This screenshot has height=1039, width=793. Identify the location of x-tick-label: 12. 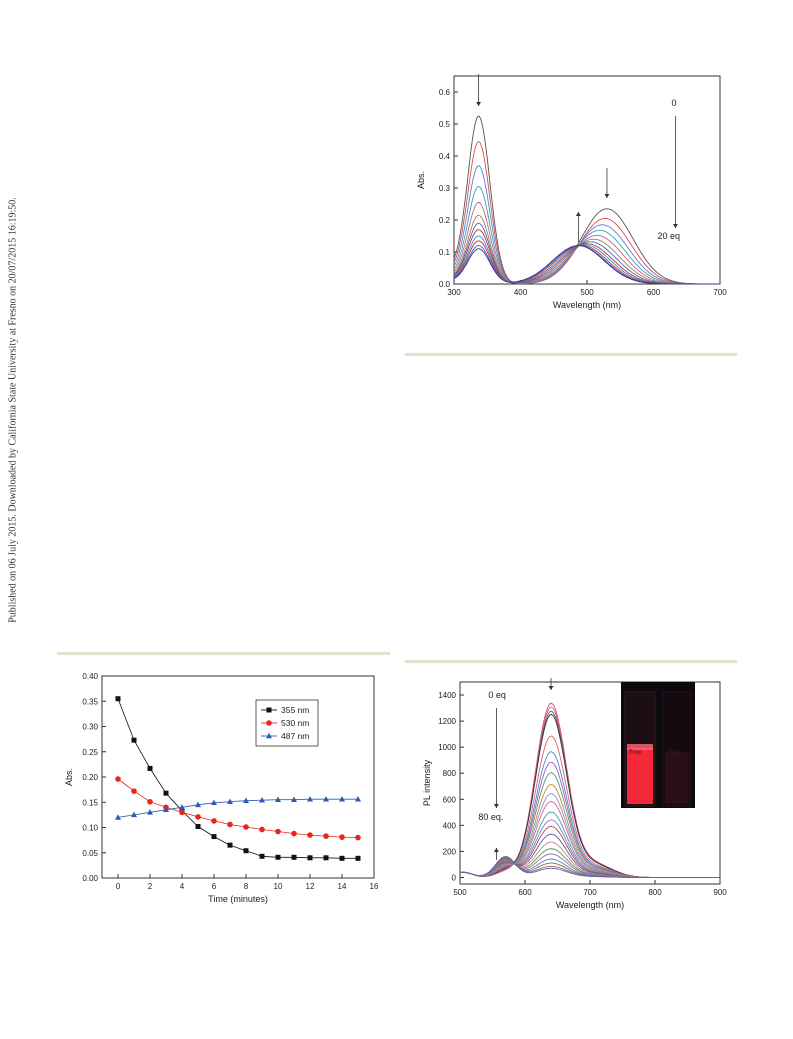
(310, 886).